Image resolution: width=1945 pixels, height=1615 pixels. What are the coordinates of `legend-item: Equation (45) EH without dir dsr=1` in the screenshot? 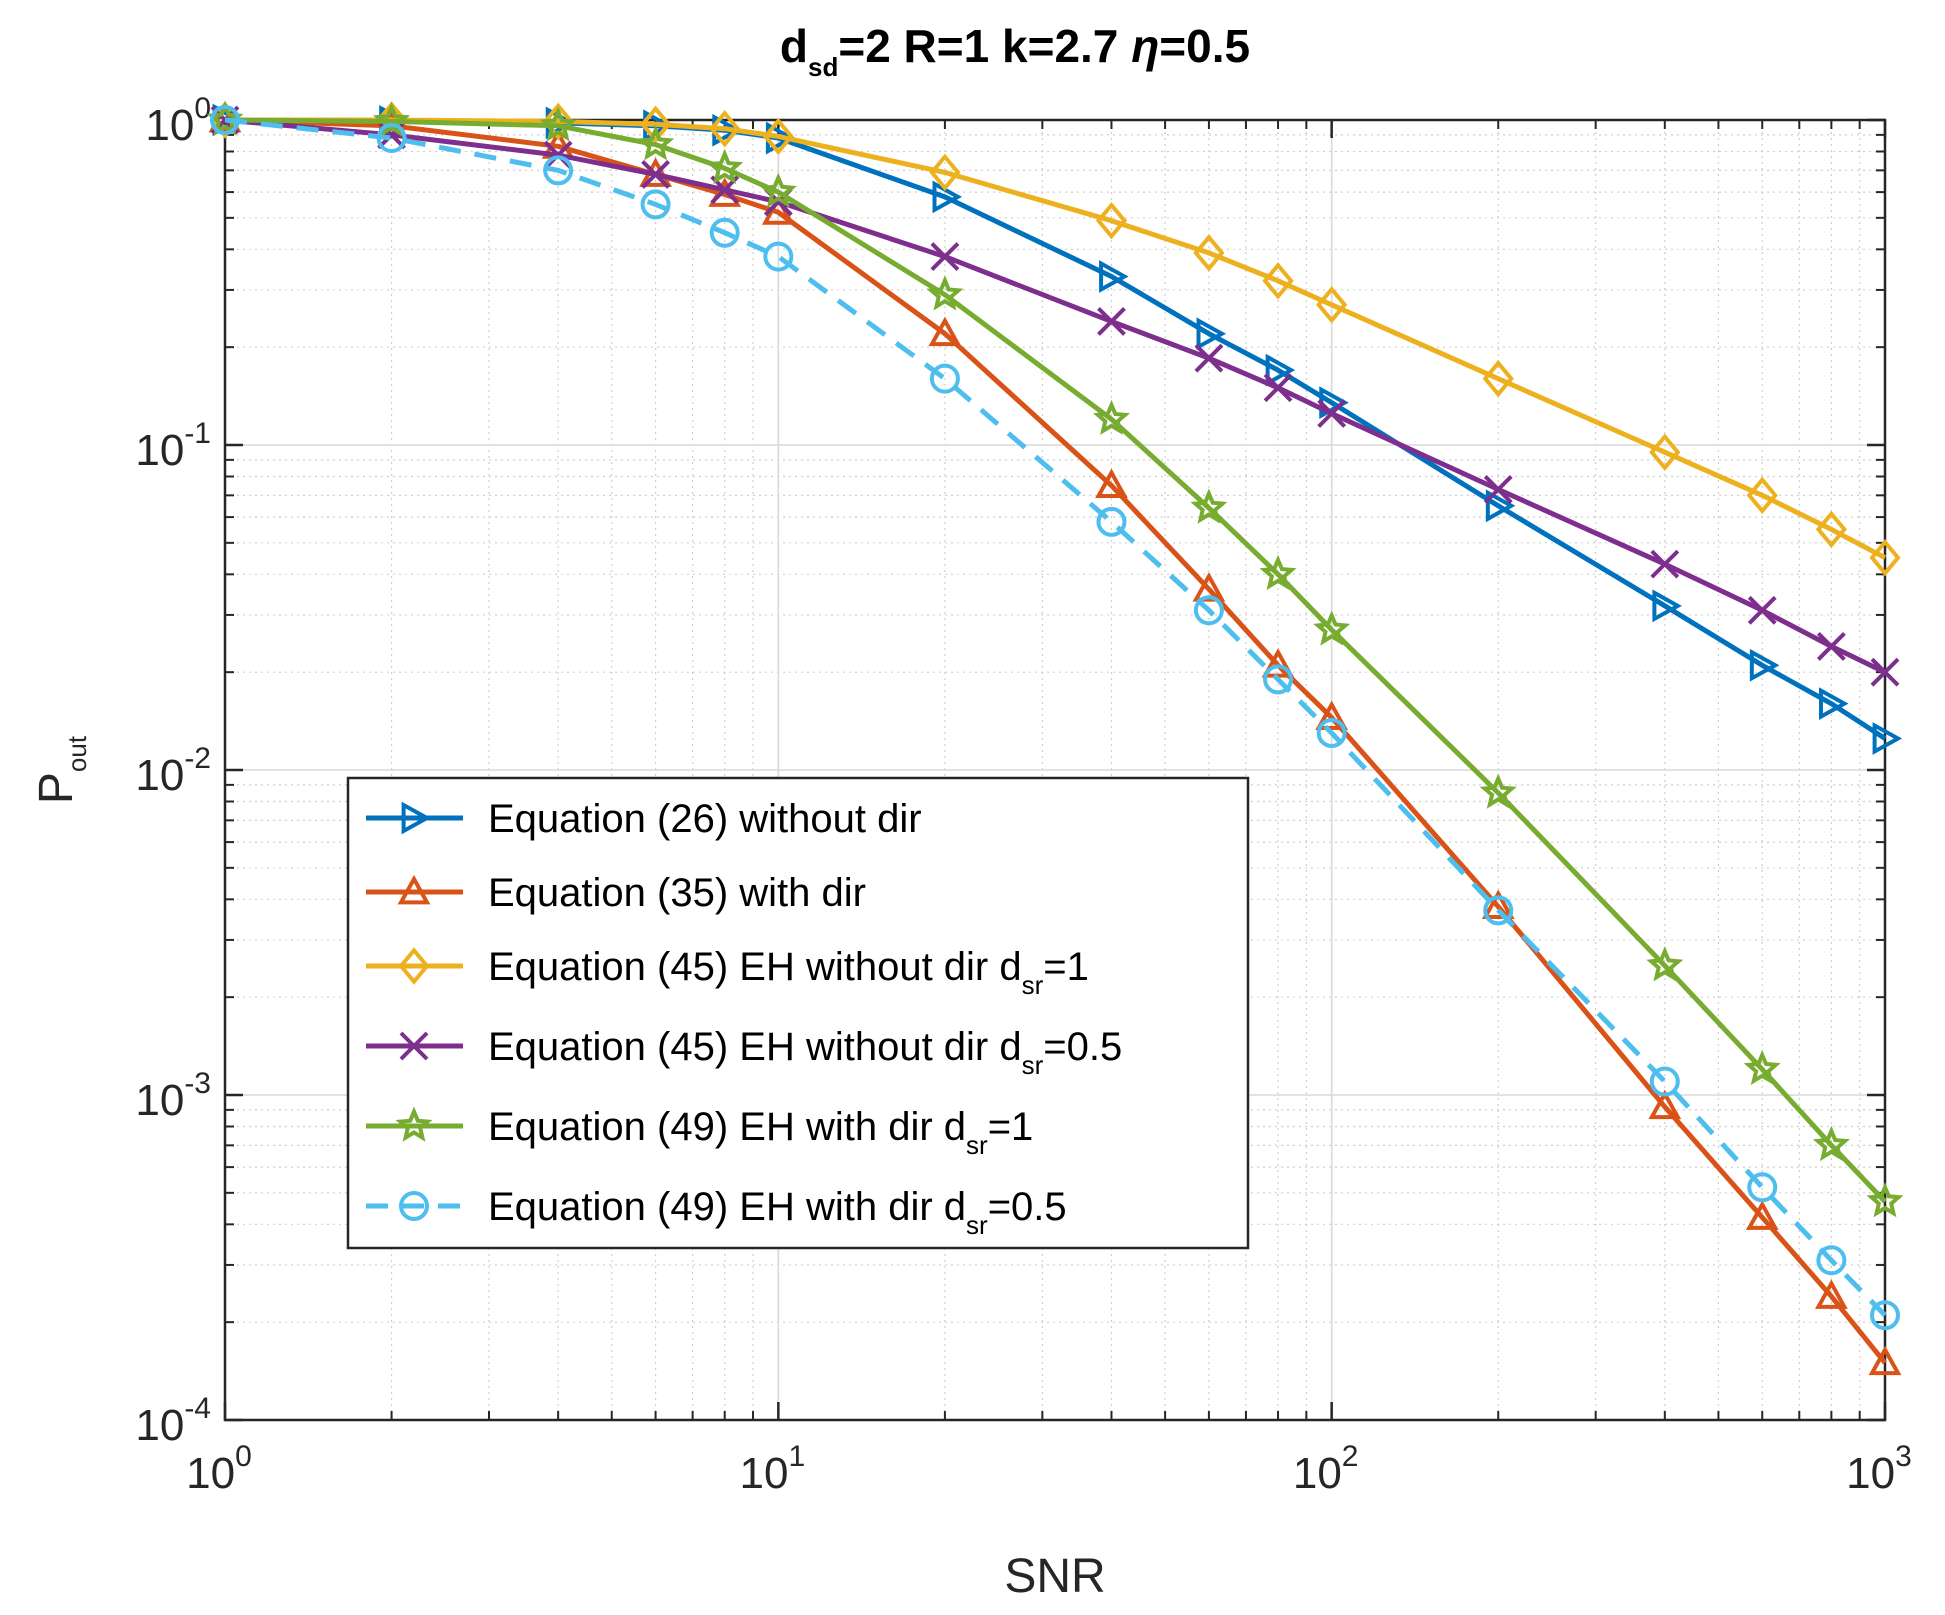 It's located at (727, 972).